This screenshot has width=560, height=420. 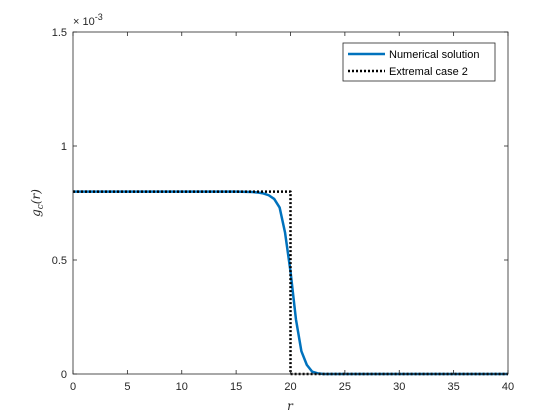 I want to click on x-tick-label: 35, so click(x=454, y=387).